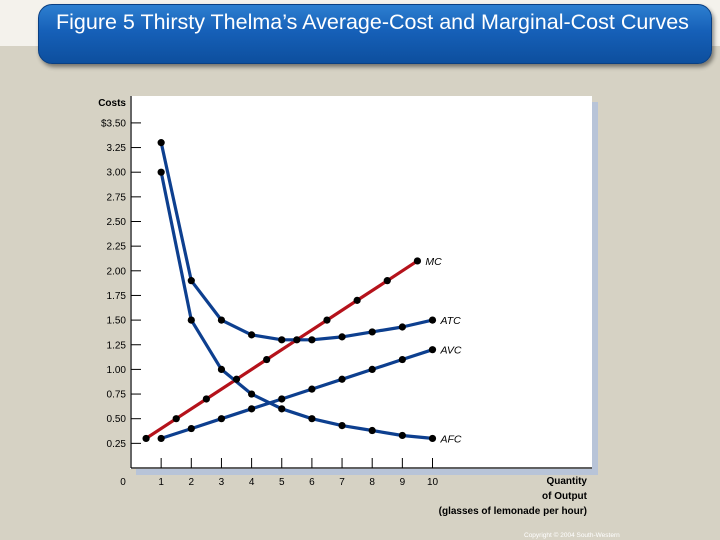  Describe the element at coordinates (112, 103) in the screenshot. I see `y-axis-label: Costs` at that location.